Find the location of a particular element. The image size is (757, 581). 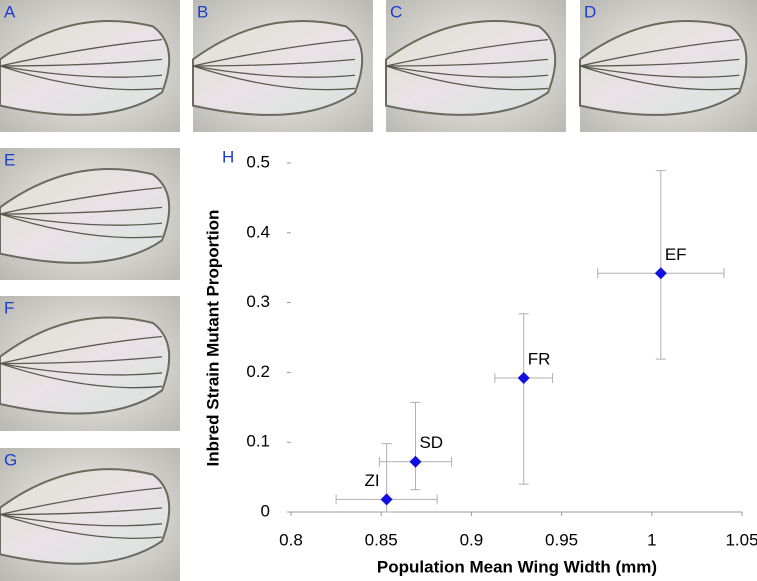

panel-label: A is located at coordinates (10, 11).